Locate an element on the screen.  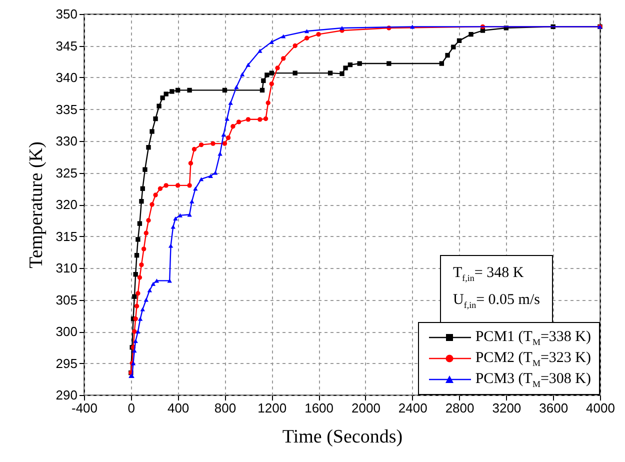
x-tick-label: 2800 is located at coordinates (459, 408).